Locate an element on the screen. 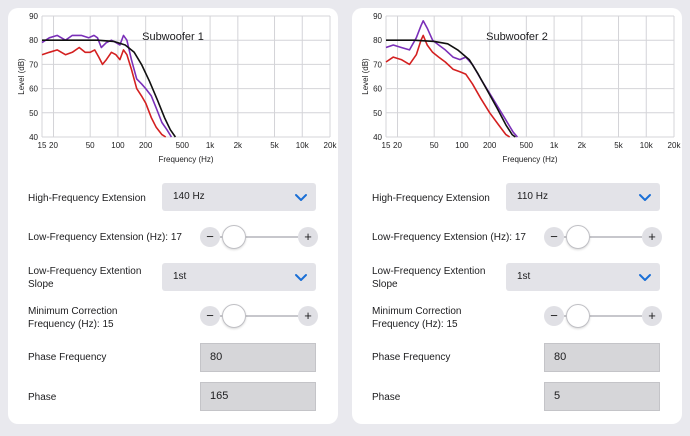 The image size is (690, 436). hf-extension-select: 110 Hz is located at coordinates (583, 197).